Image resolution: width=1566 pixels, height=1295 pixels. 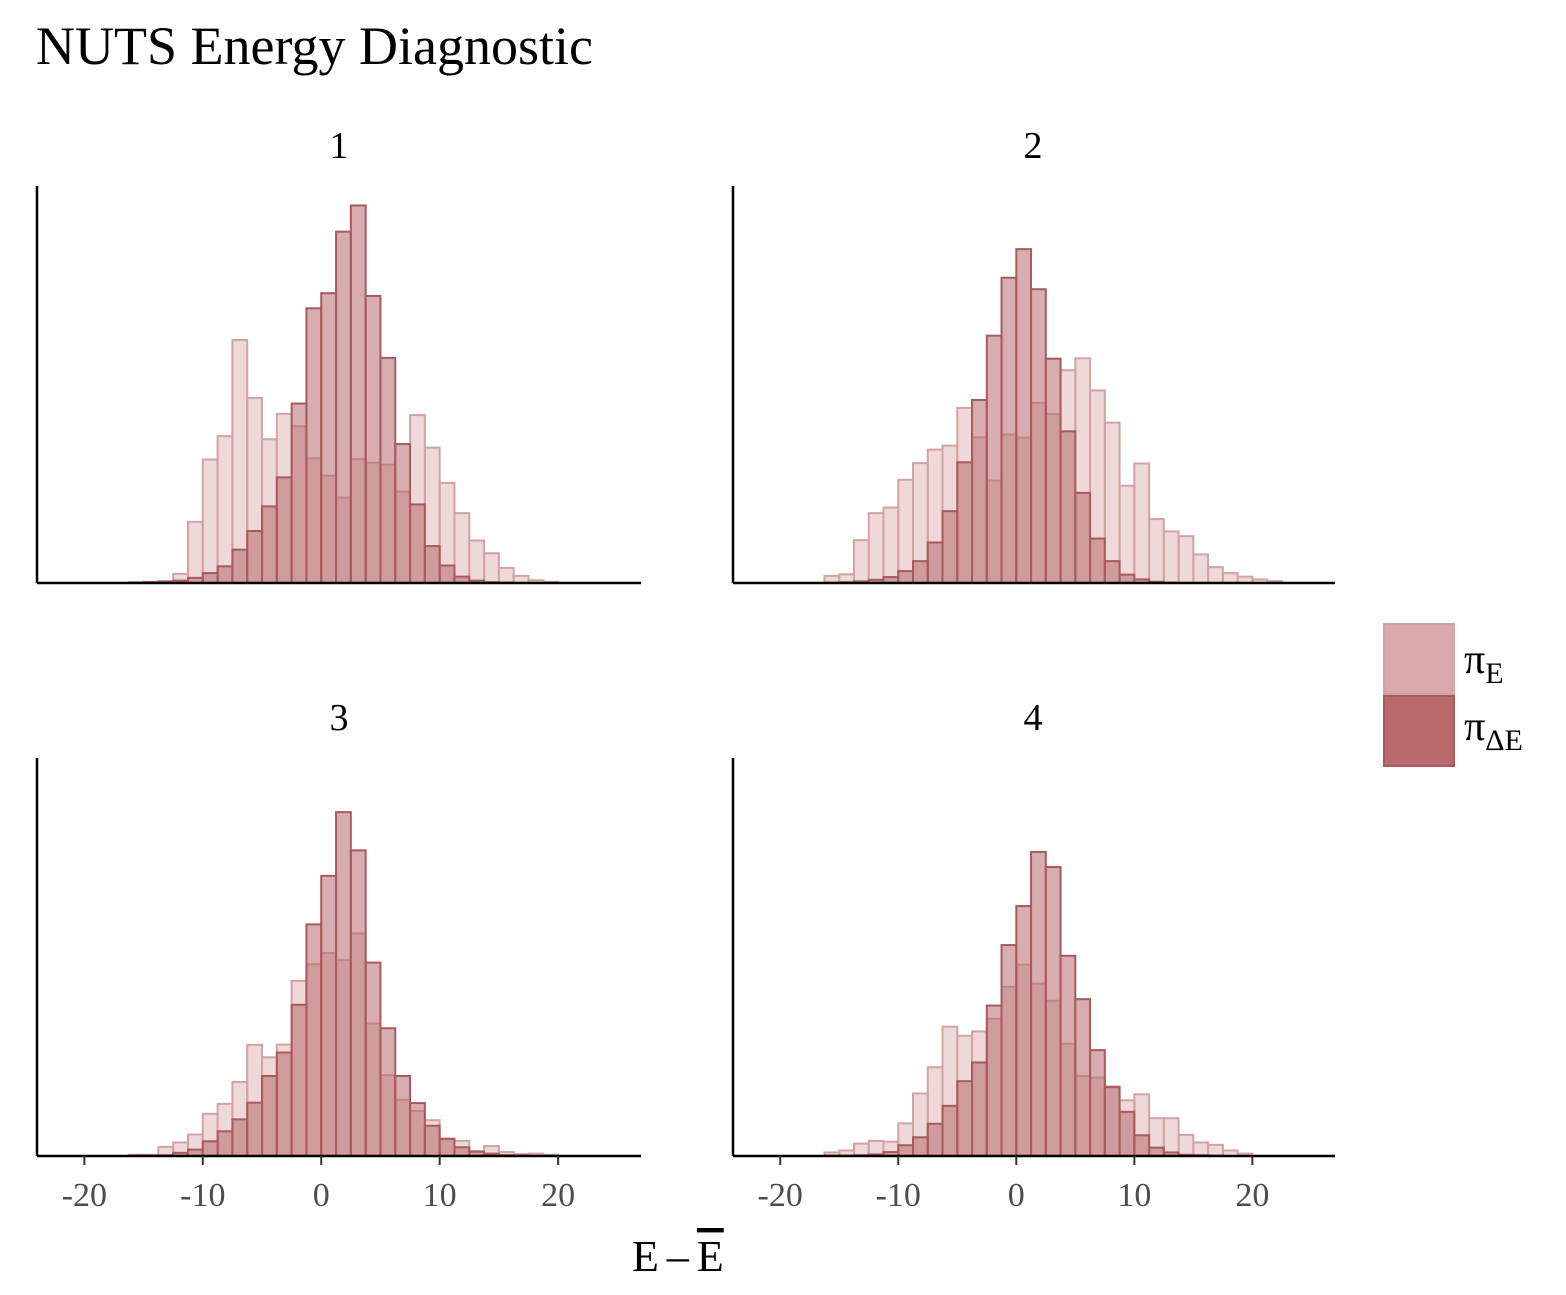 I want to click on legend: πE πΔE, so click(x=1453, y=695).